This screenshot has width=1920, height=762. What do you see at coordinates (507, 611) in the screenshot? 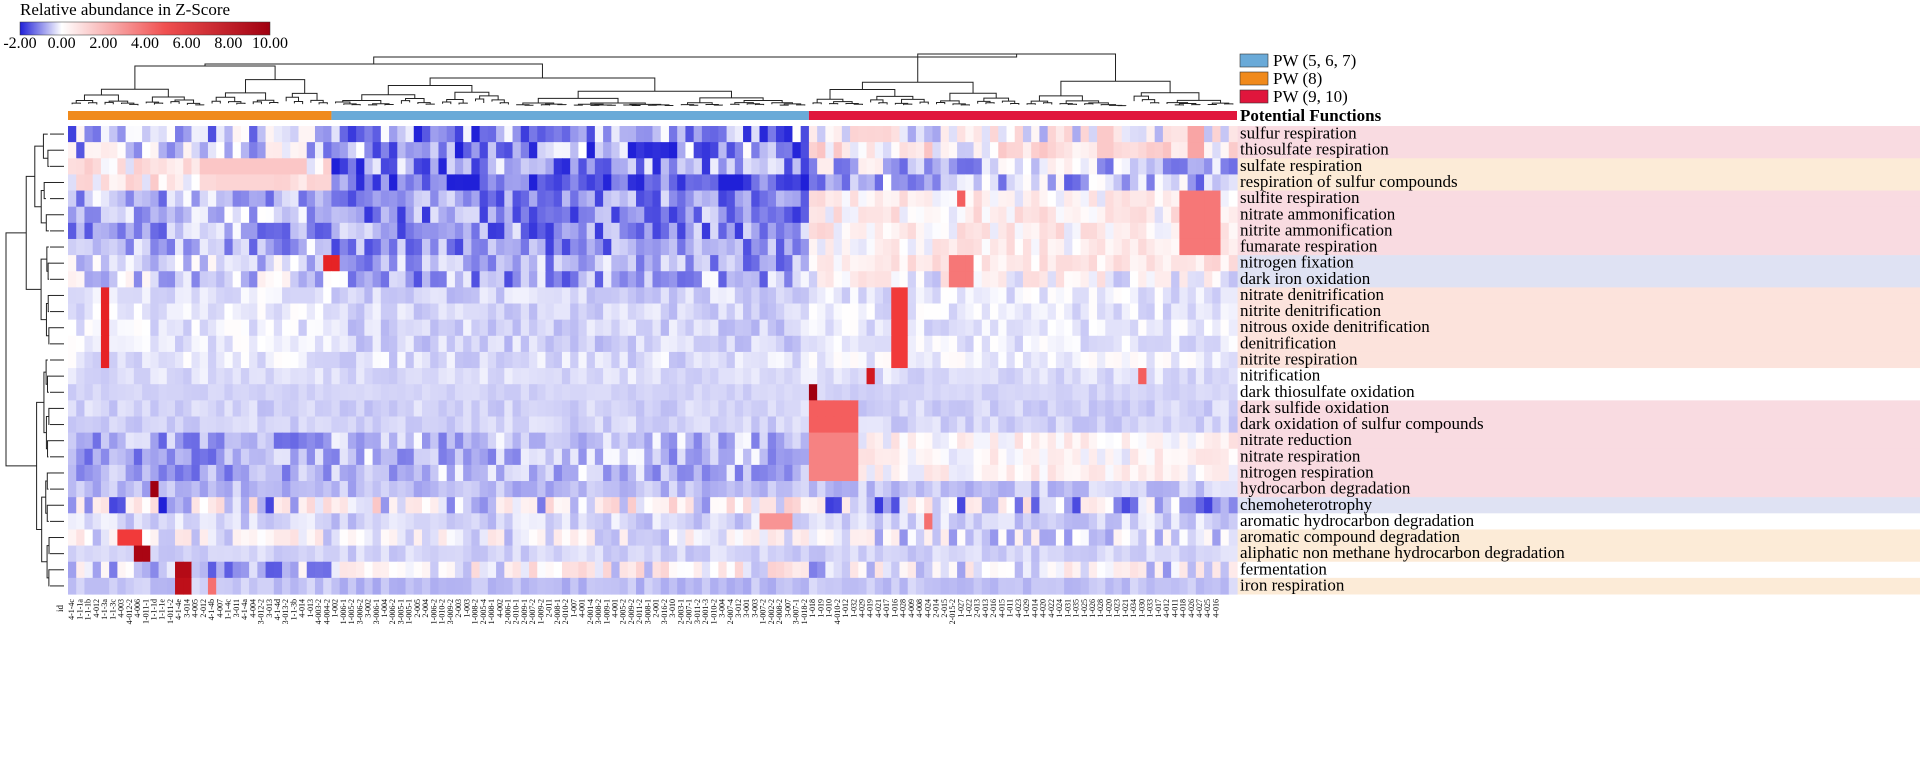
I see `column-label: 2-006-1` at bounding box center [507, 611].